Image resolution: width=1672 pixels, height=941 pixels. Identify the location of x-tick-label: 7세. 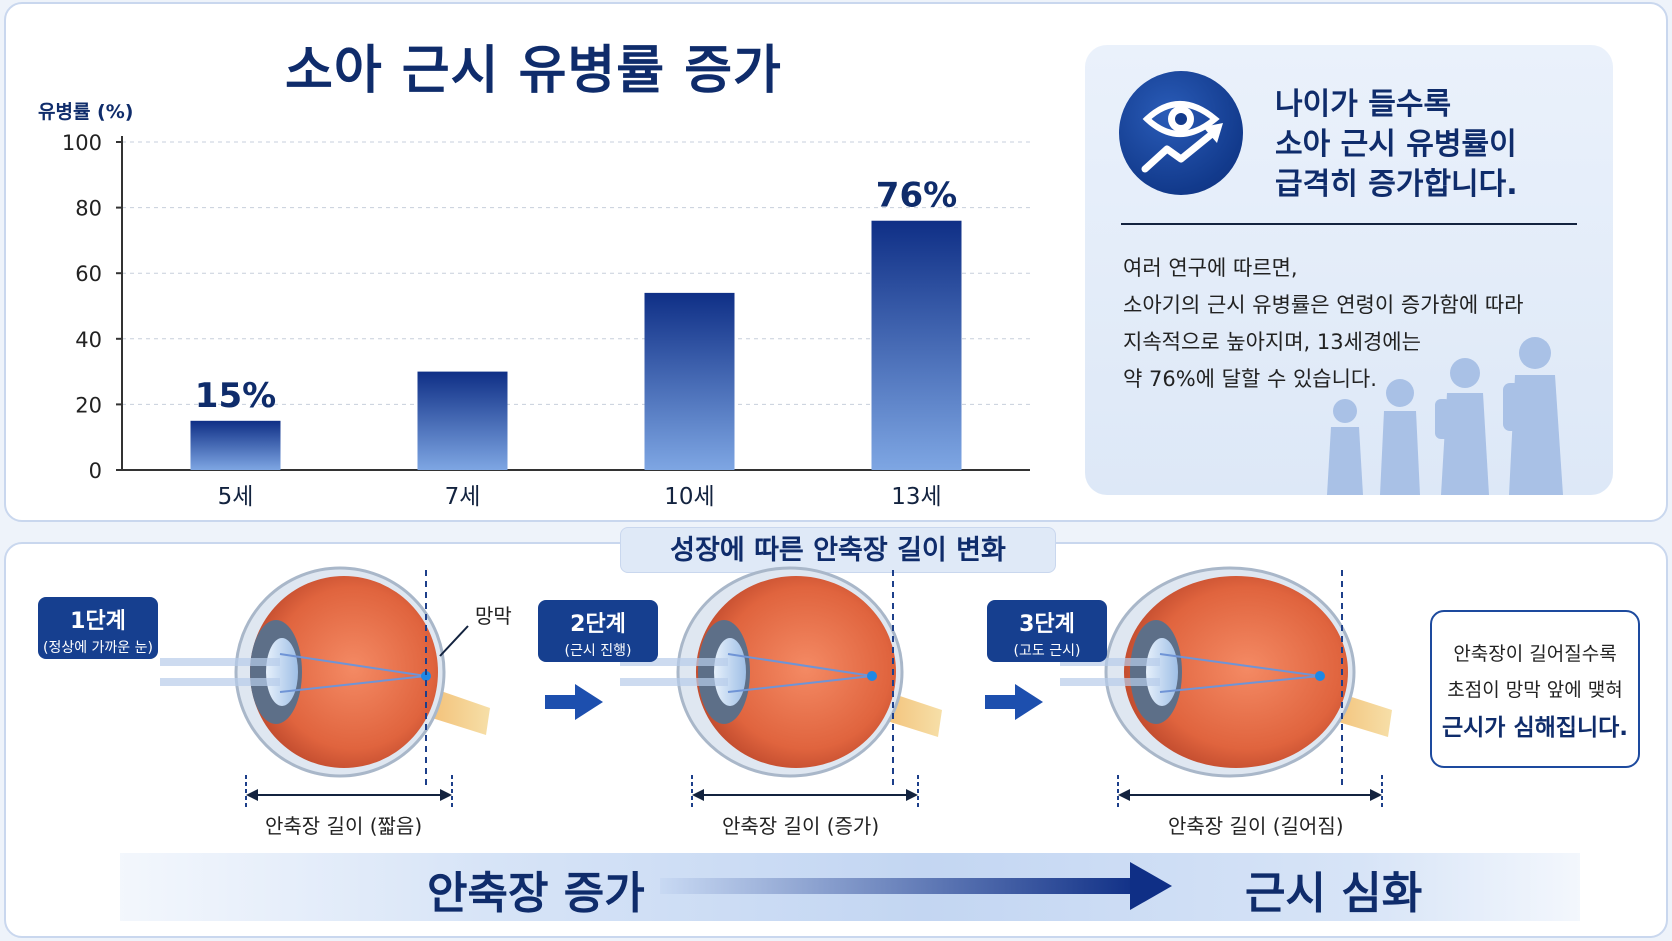
(463, 497).